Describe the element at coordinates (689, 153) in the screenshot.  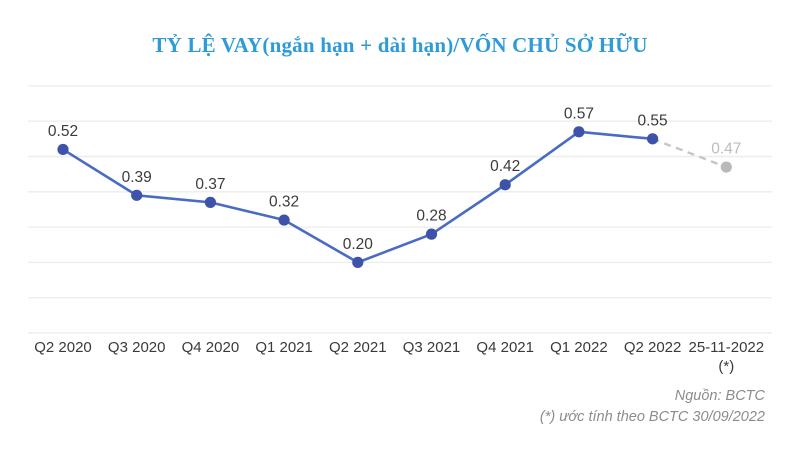
I see `estimate-line` at that location.